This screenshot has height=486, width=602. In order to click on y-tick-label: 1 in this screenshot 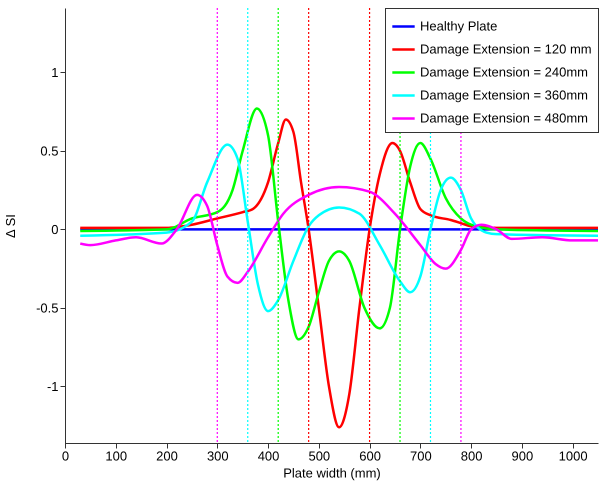, I will do `click(54, 72)`.